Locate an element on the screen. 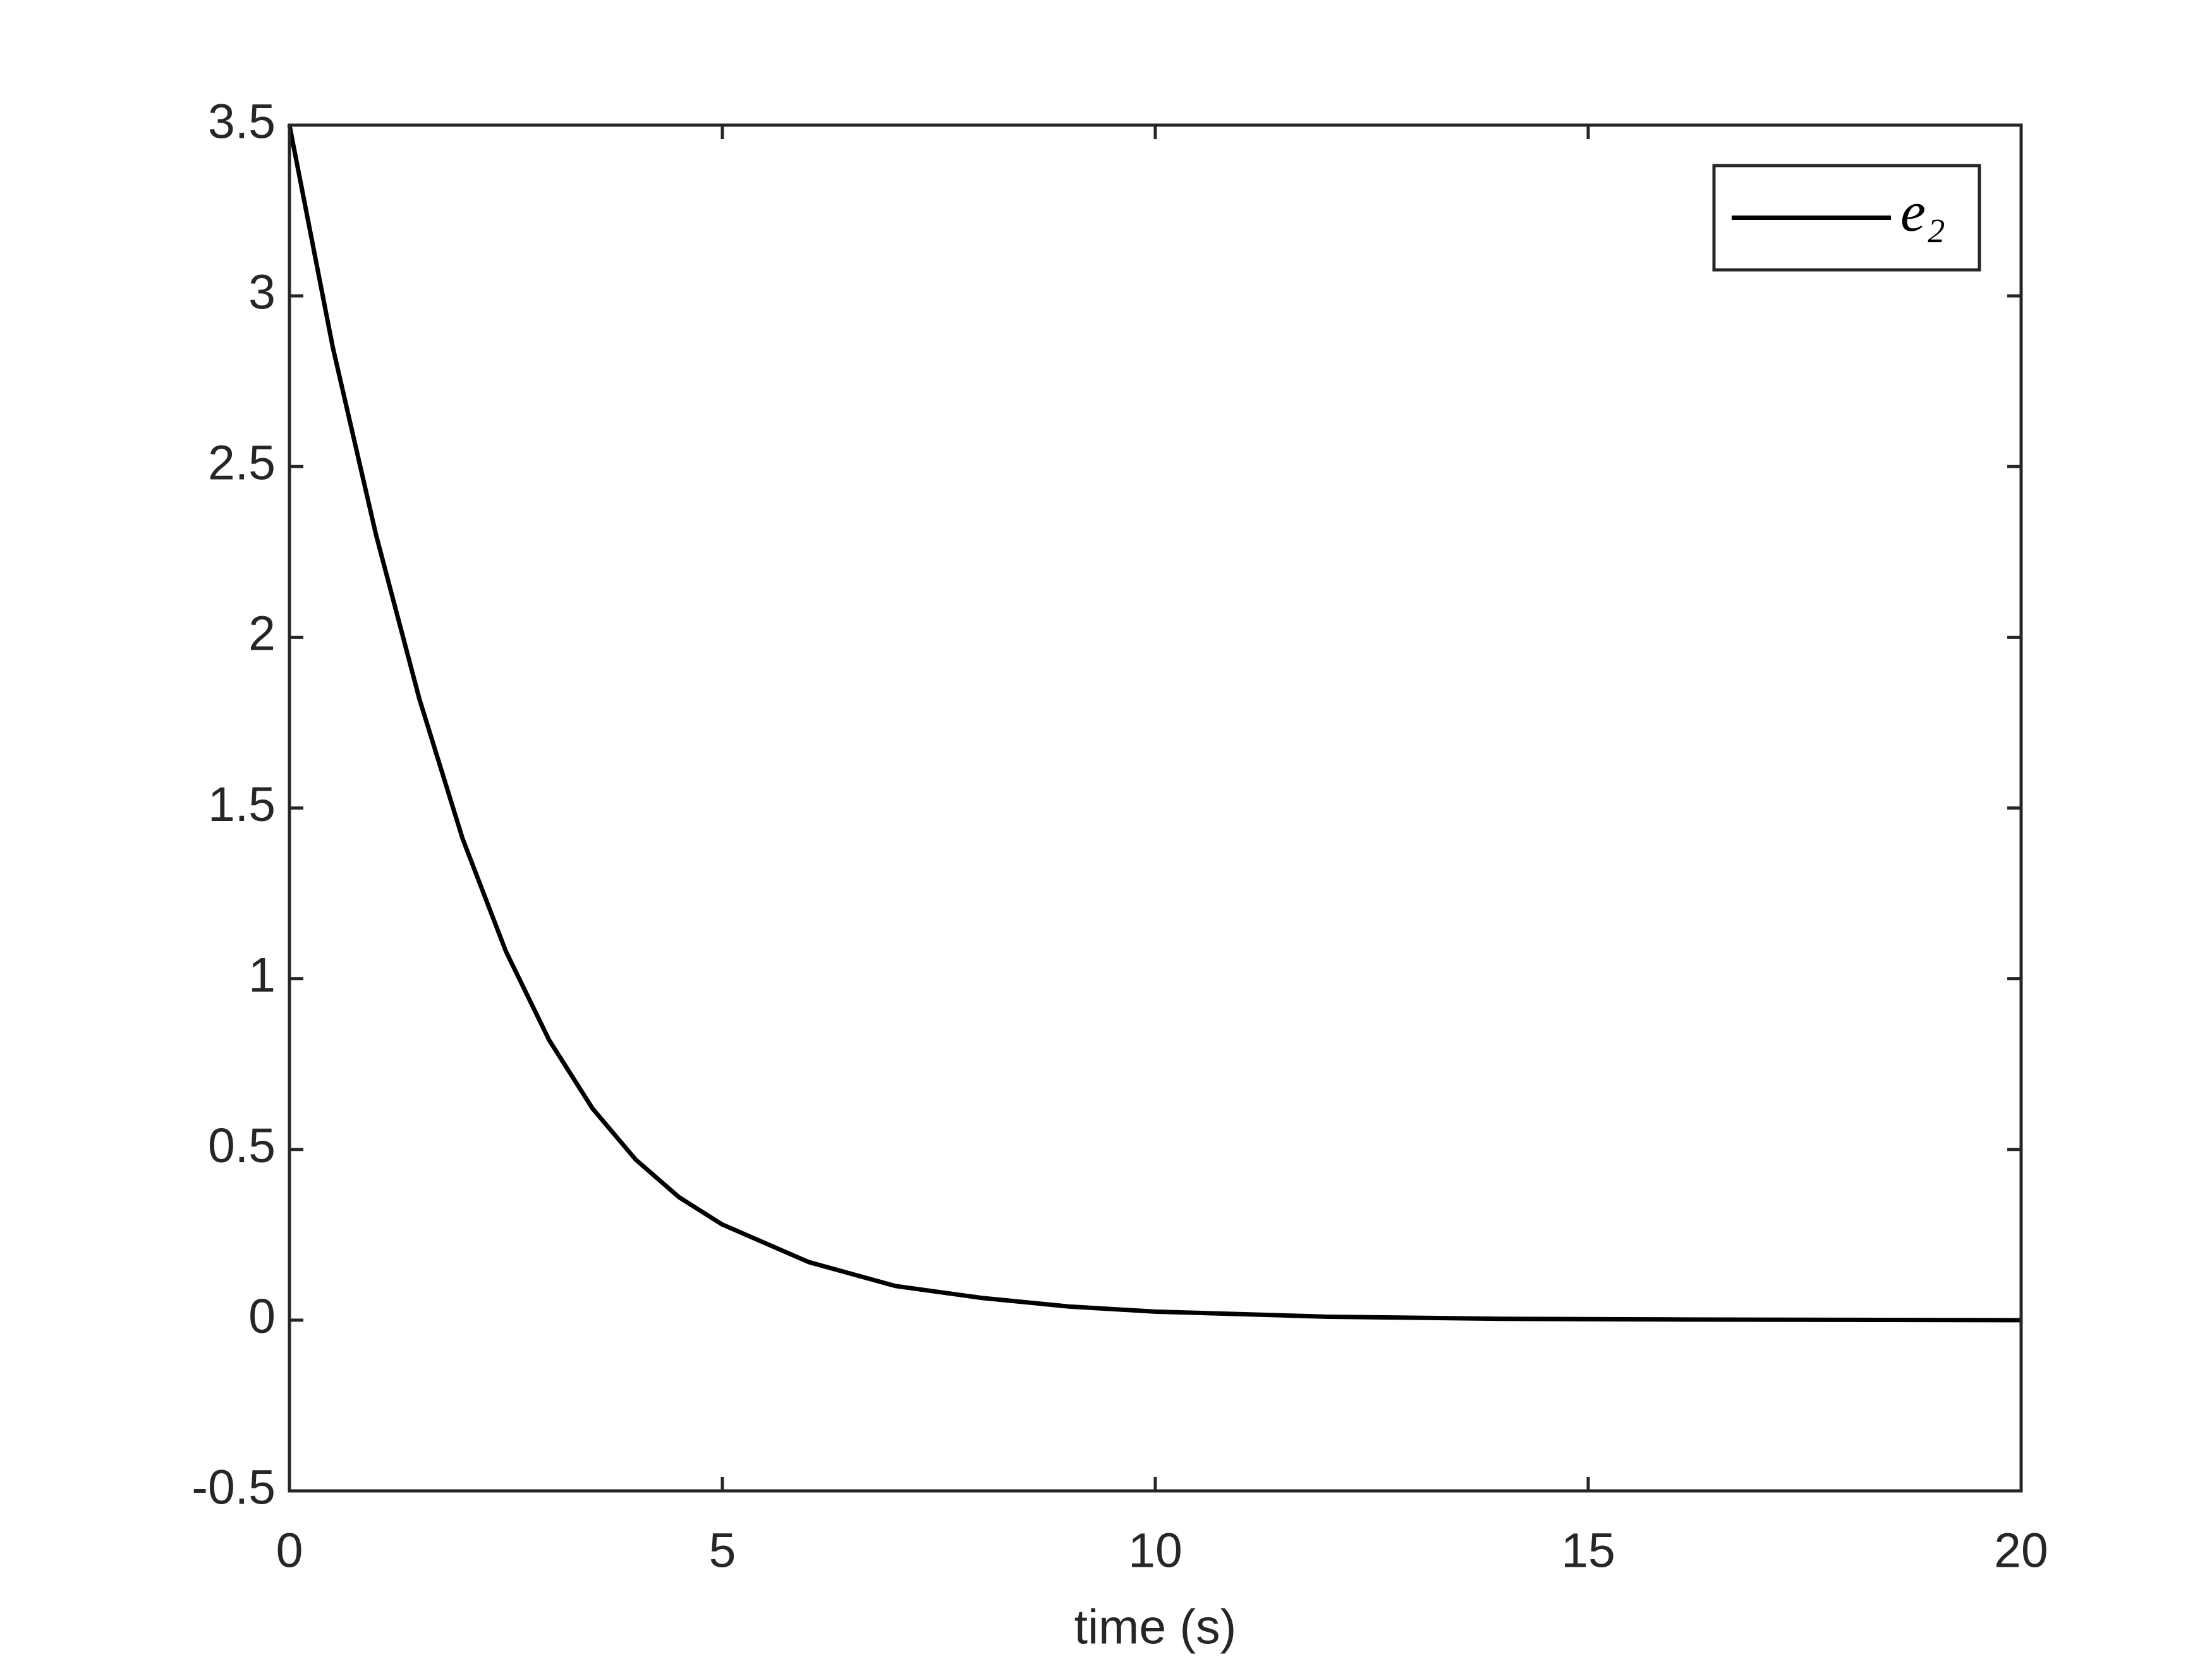 The width and height of the screenshot is (2212, 1659). y-tick-label: 2.5 is located at coordinates (242, 463).